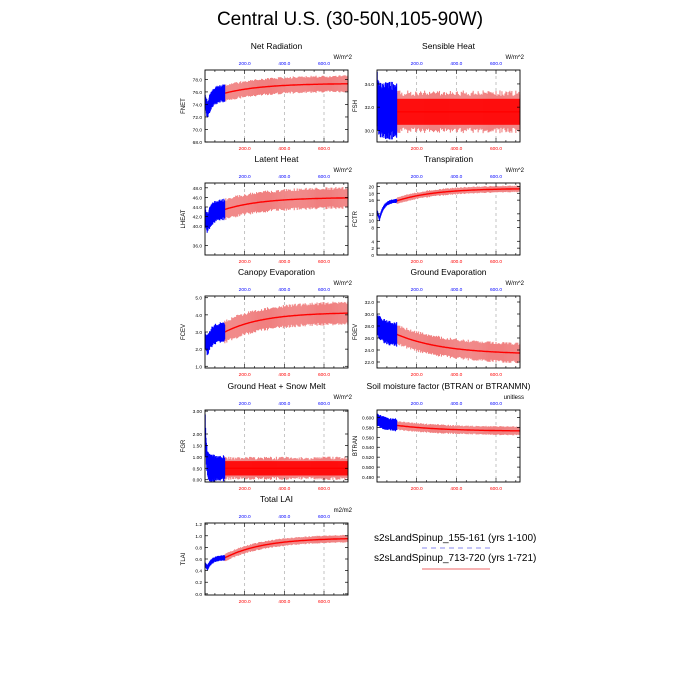 Image resolution: width=700 pixels, height=700 pixels. Describe the element at coordinates (514, 398) in the screenshot. I see `units-label: unitless` at that location.